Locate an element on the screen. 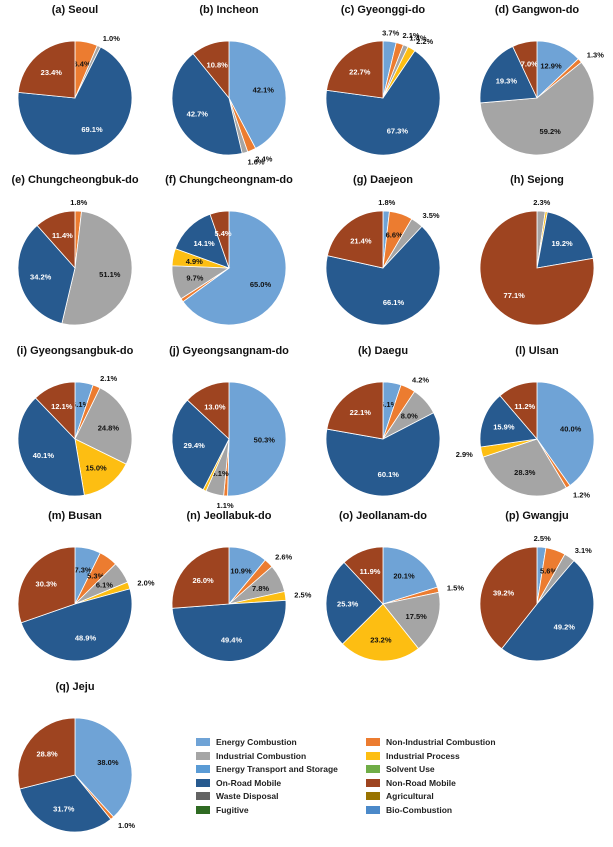 Image resolution: width=613 pixels, height=847 pixels. legend-label: Bio-Combustion is located at coordinates (419, 809).